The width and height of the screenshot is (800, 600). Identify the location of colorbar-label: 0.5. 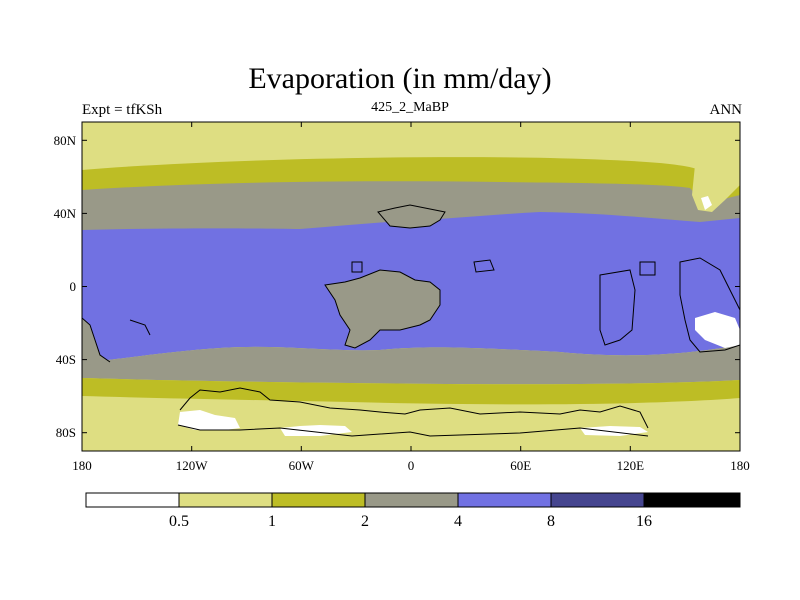
(179, 521).